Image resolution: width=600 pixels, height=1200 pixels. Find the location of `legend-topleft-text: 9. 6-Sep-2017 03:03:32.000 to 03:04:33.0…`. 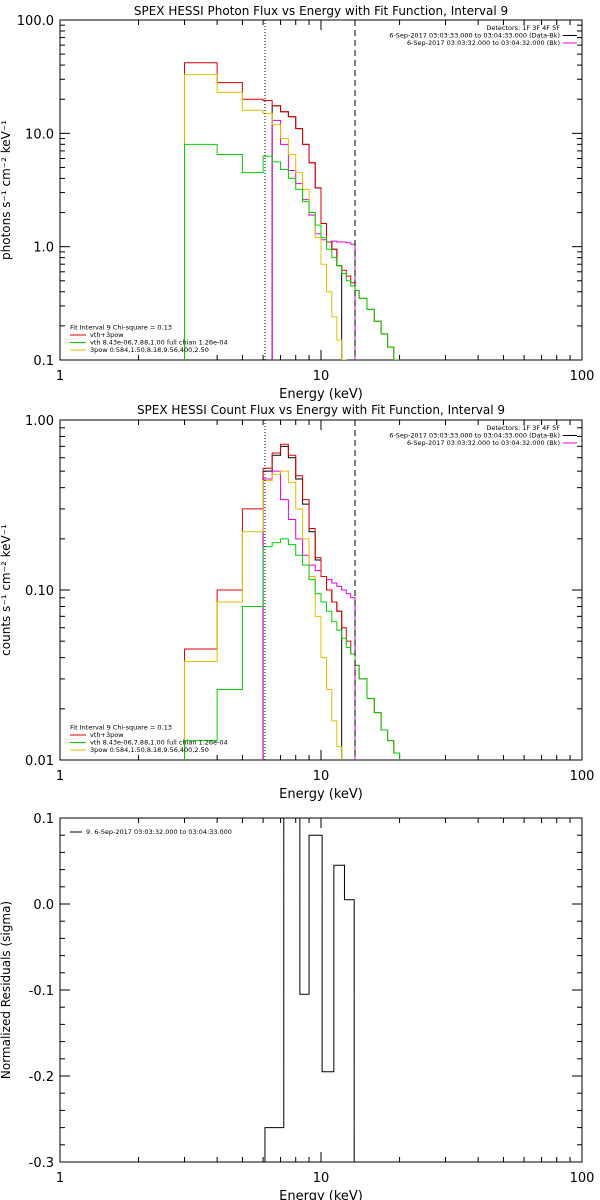

legend-topleft-text: 9. 6-Sep-2017 03:03:32.000 to 03:04:33.0… is located at coordinates (159, 832).